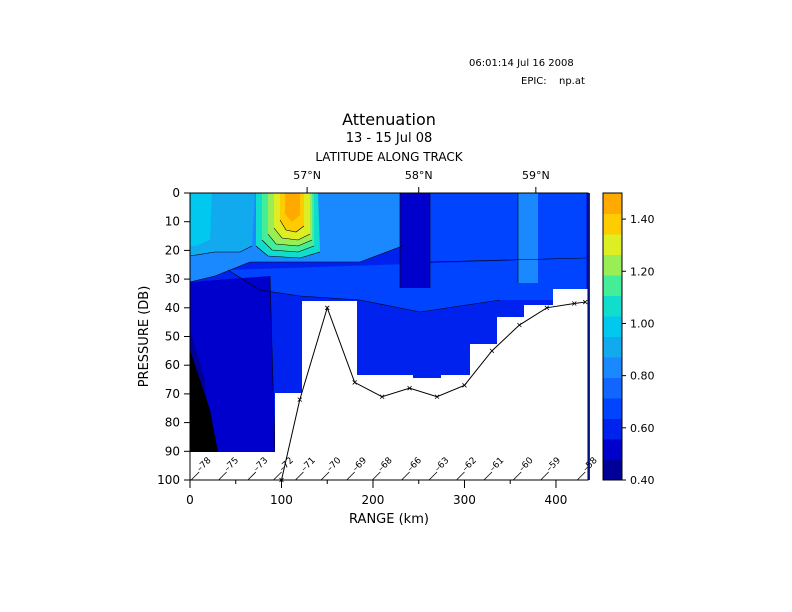  I want to click on epic-label: EPIC:, so click(534, 81).